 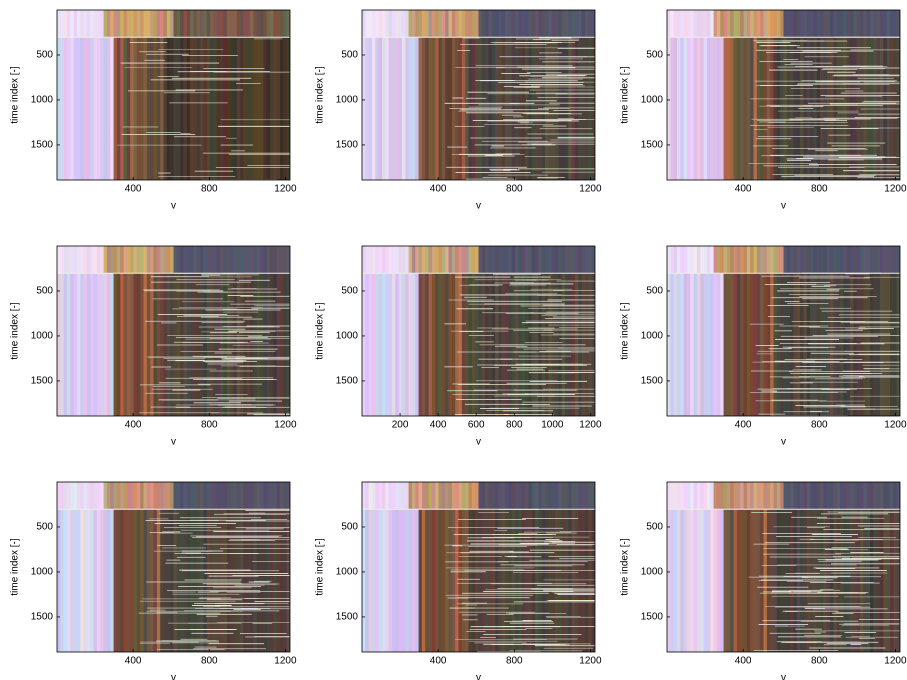 I want to click on y-tick-label: 500, so click(x=654, y=527).